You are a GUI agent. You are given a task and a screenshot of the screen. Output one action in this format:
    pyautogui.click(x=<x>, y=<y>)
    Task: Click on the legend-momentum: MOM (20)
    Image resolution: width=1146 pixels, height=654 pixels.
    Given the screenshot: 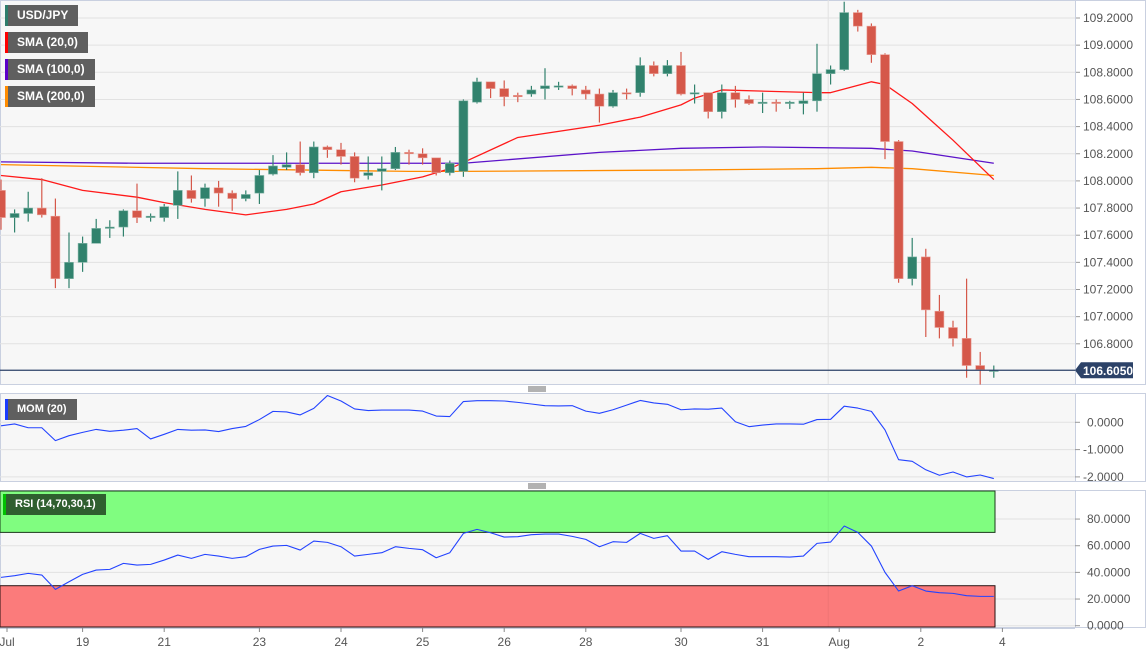 What is the action you would take?
    pyautogui.click(x=41, y=409)
    